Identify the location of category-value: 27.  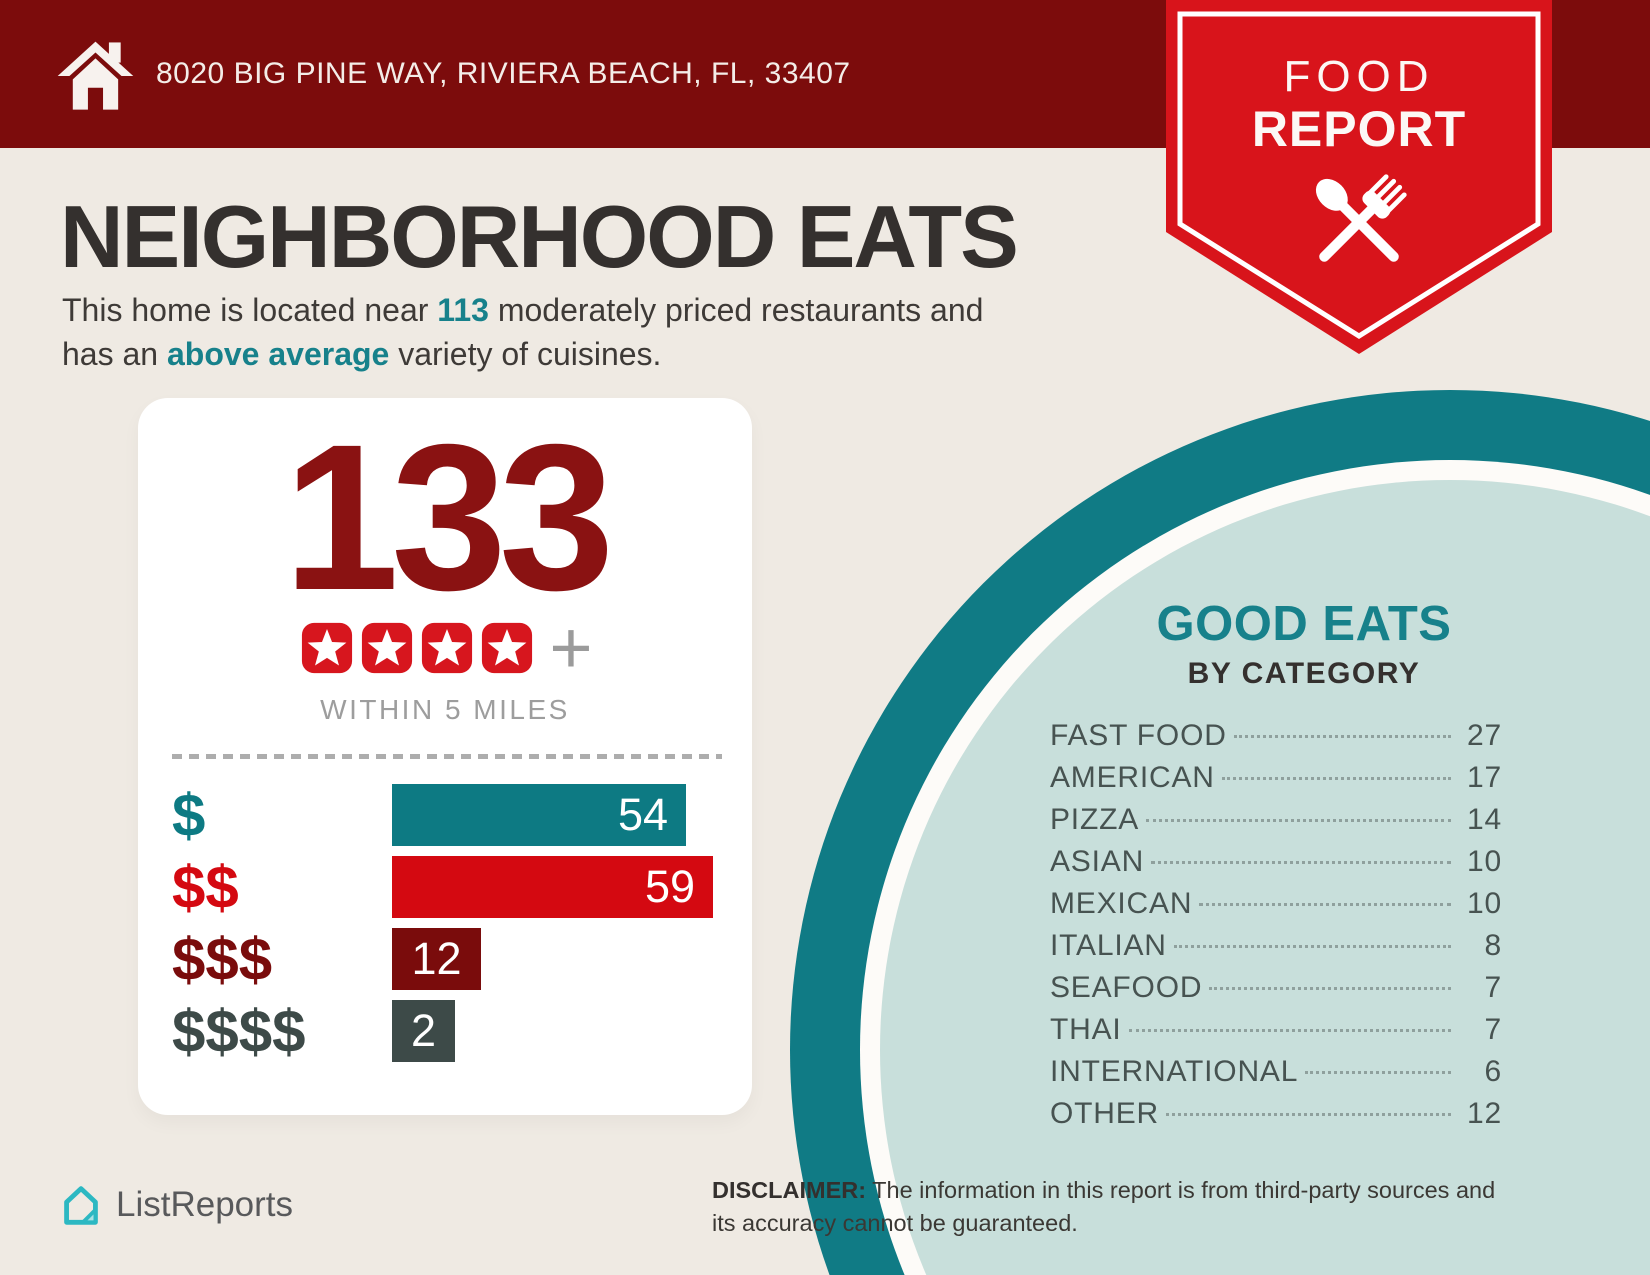
(1484, 735).